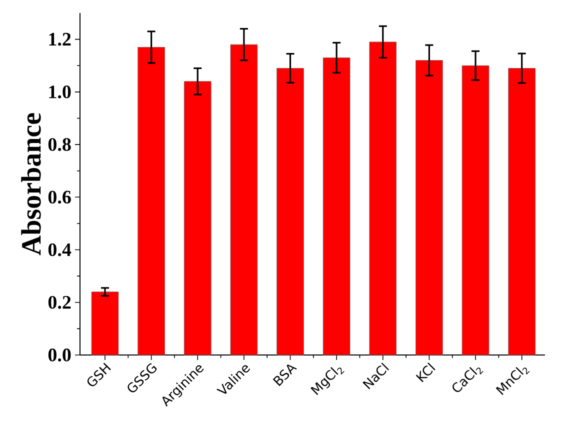  What do you see at coordinates (284, 375) in the screenshot?
I see `x-tick-label: BSA` at bounding box center [284, 375].